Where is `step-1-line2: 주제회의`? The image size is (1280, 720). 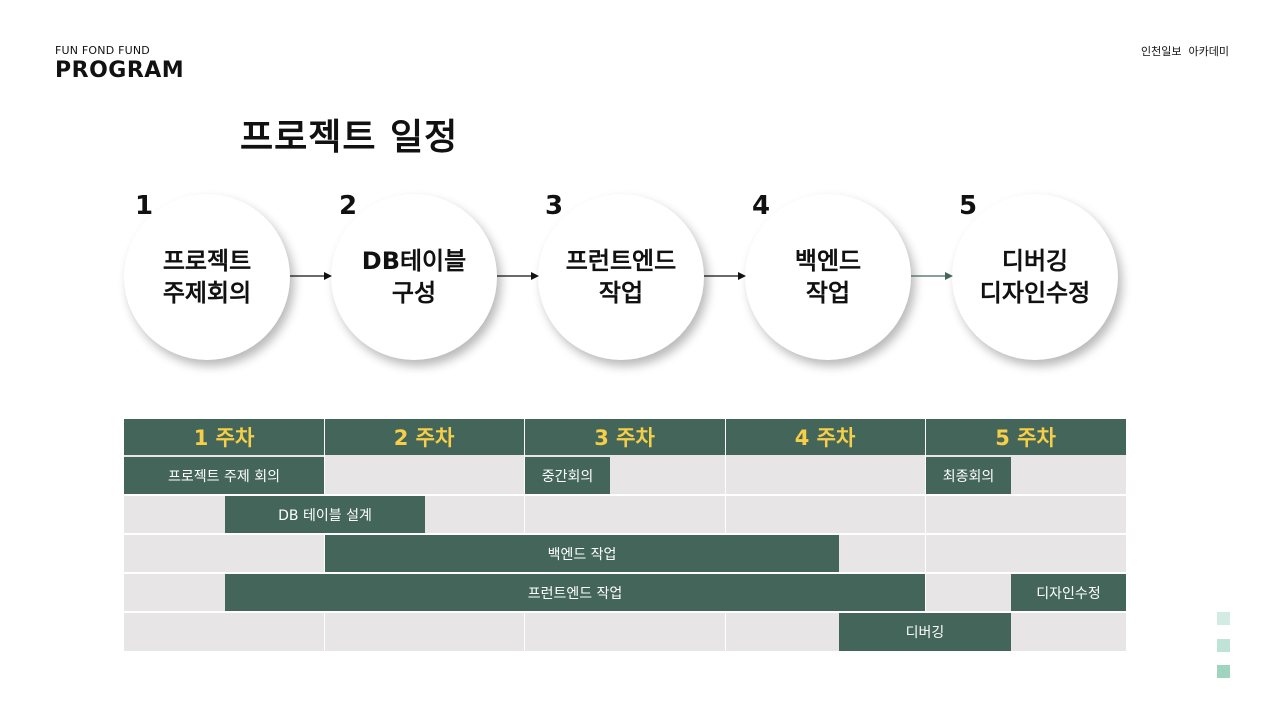
step-1-line2: 주제회의 is located at coordinates (207, 293).